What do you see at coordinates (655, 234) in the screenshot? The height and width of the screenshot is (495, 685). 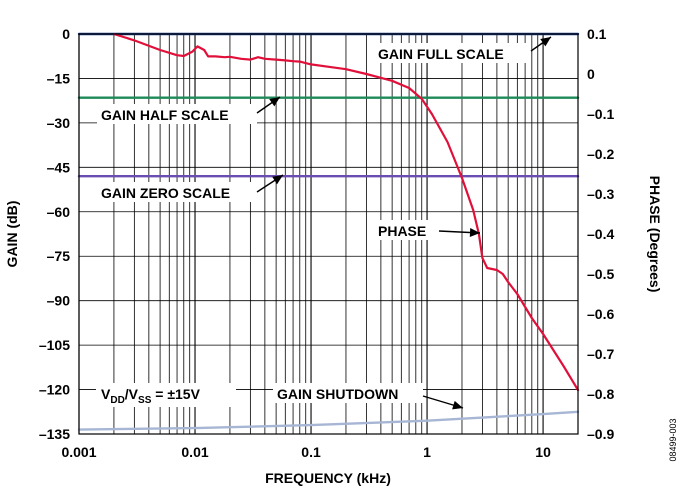 I see `y2-axis-label: PHASE (Degrees)` at bounding box center [655, 234].